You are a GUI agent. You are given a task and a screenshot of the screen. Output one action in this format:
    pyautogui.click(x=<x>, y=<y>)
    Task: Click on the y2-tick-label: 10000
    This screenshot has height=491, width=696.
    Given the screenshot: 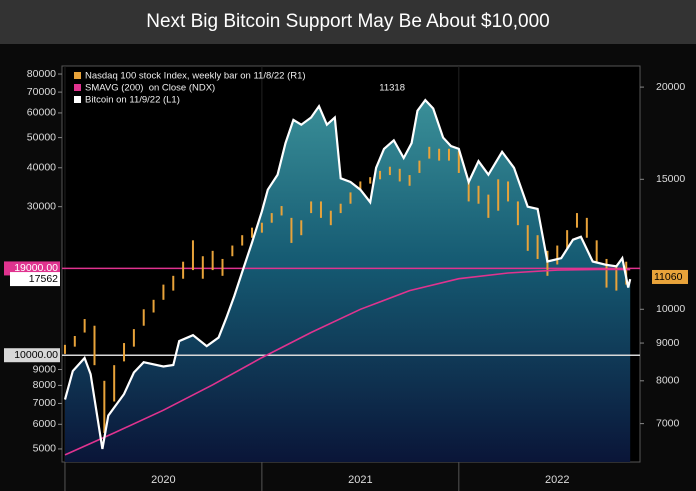 What is the action you would take?
    pyautogui.click(x=670, y=309)
    